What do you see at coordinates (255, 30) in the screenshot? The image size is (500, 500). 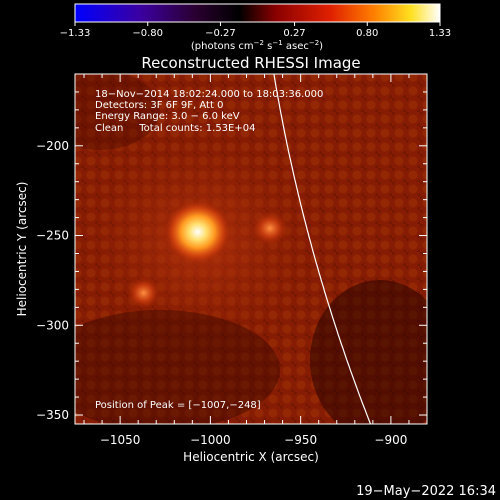 I see `colorbar-ticks: −1.33 −0.80 −0.27 0.27 0.80 1.33` at bounding box center [255, 30].